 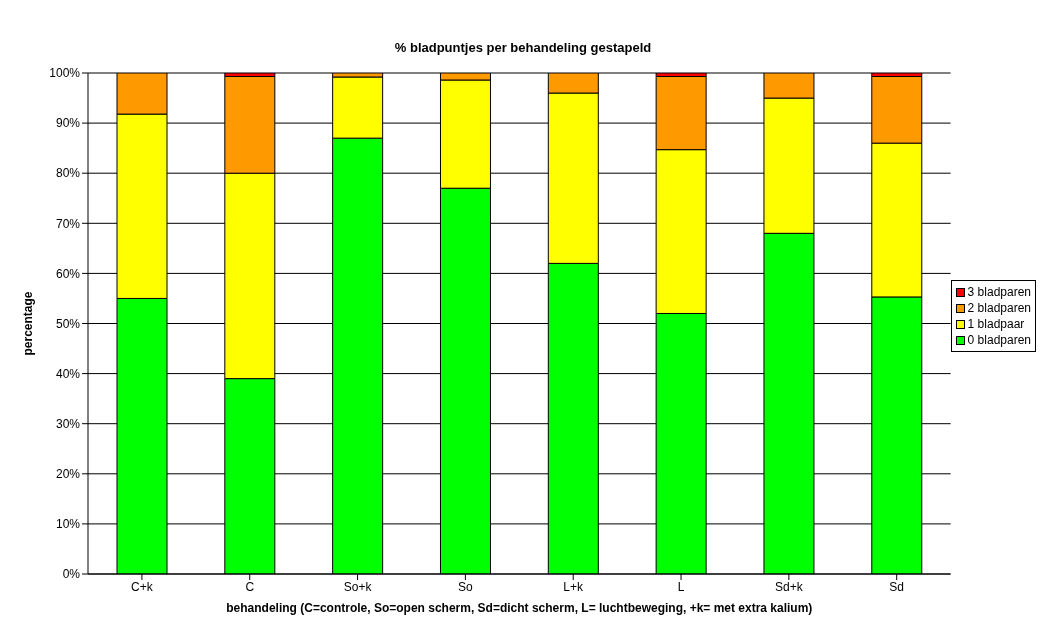 What do you see at coordinates (681, 586) in the screenshot?
I see `x-tick-label: L` at bounding box center [681, 586].